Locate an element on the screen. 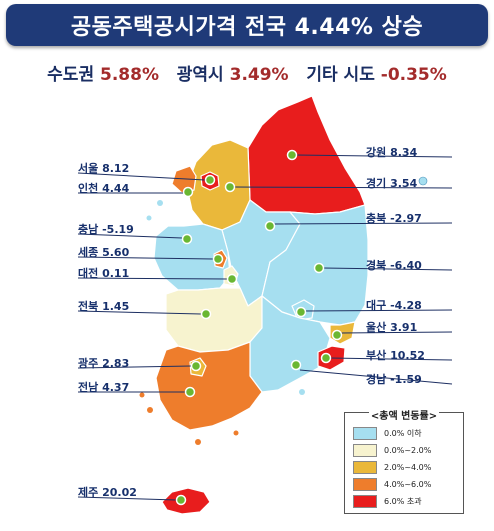 The width and height of the screenshot is (494, 531). leader-line-sejong is located at coordinates (145, 258).